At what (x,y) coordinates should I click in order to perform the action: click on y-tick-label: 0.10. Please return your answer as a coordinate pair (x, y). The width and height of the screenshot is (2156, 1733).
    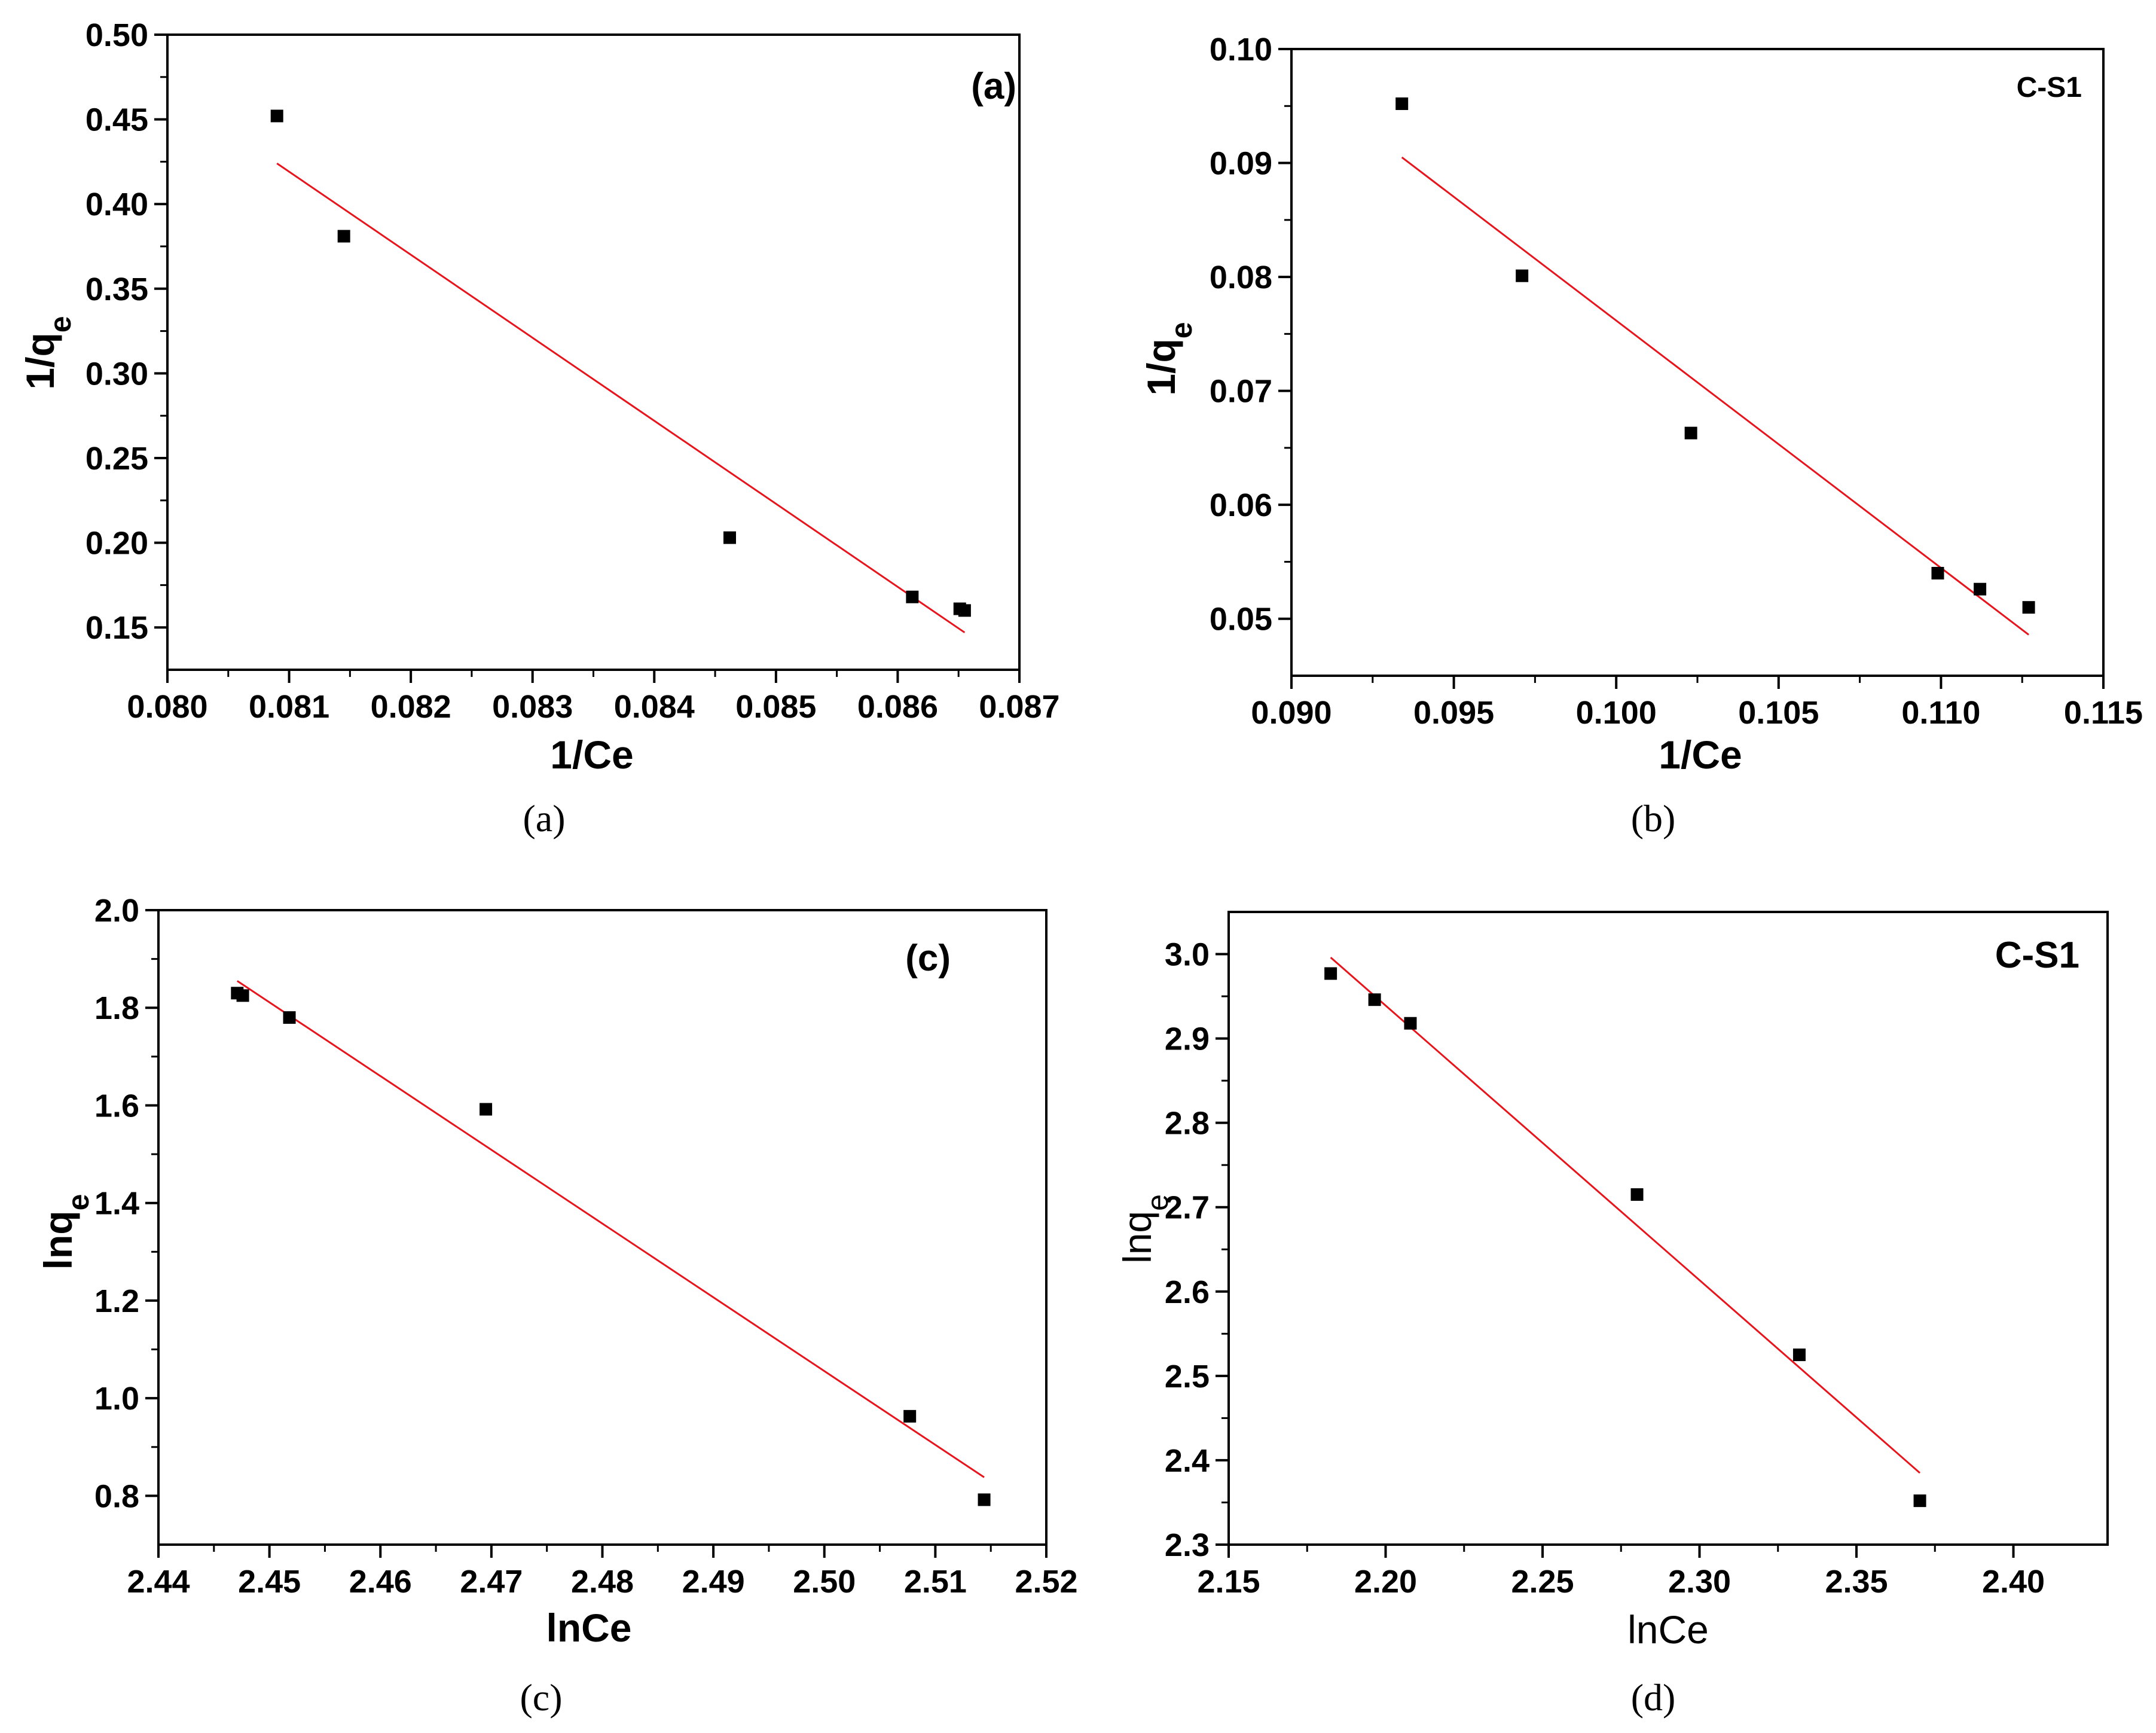
    Looking at the image, I should click on (1241, 50).